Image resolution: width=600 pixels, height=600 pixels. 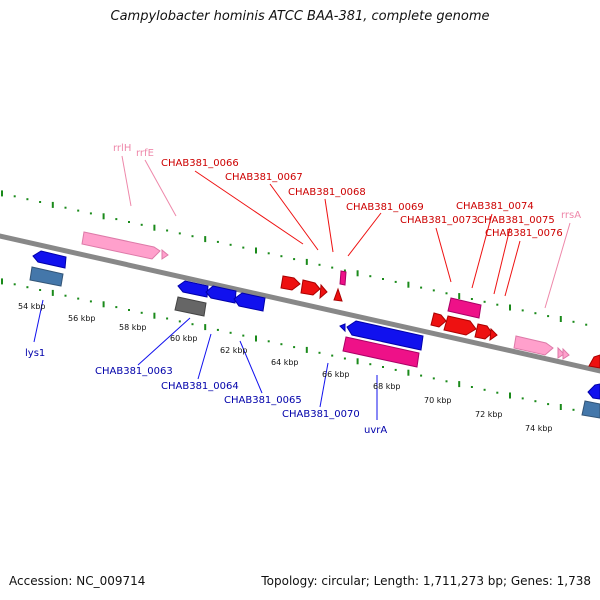 I want to click on cds-chab381-0066-feature, so click(x=290, y=283).